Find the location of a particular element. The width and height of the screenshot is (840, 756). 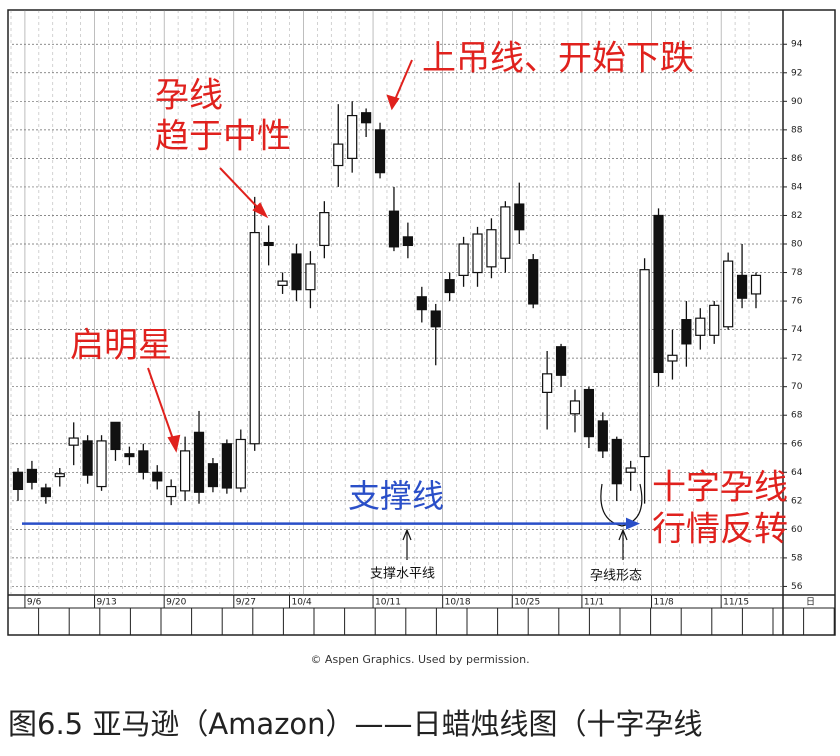

x-unit-label: 日 is located at coordinates (810, 602).